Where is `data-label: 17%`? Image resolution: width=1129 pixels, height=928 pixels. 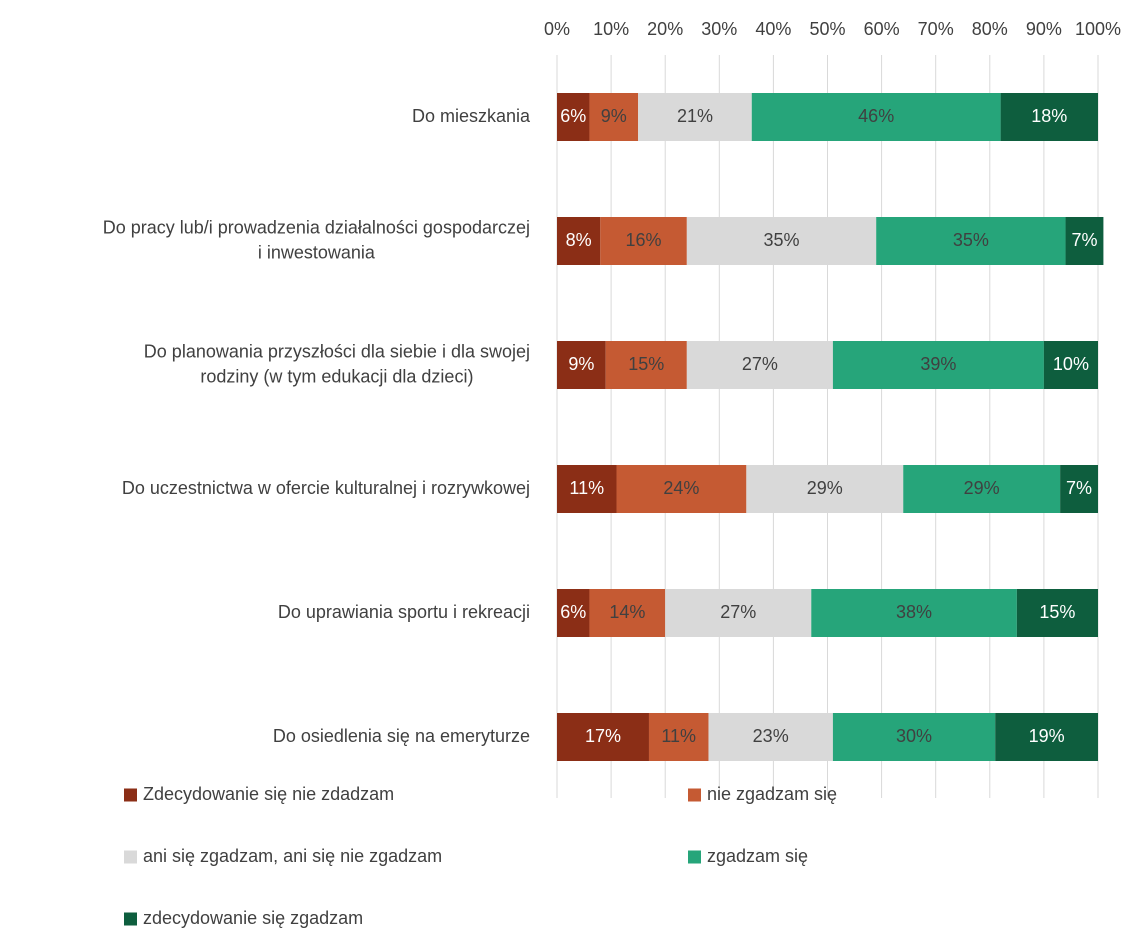
data-label: 17% is located at coordinates (603, 736).